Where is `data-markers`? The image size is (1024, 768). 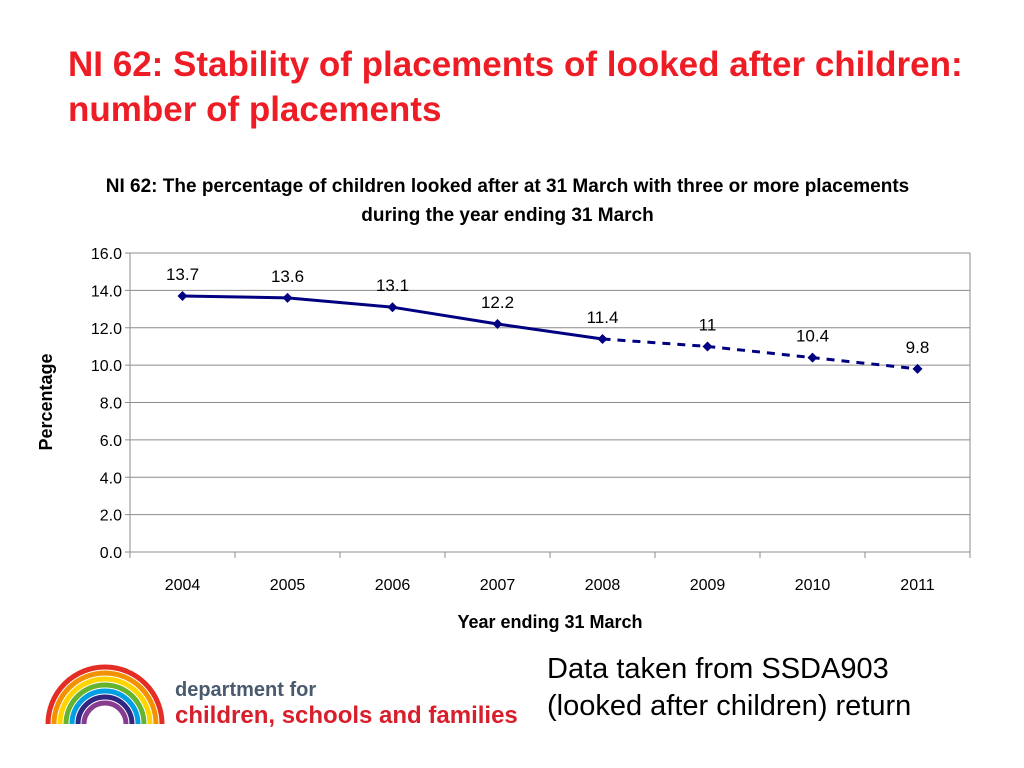 data-markers is located at coordinates (550, 332).